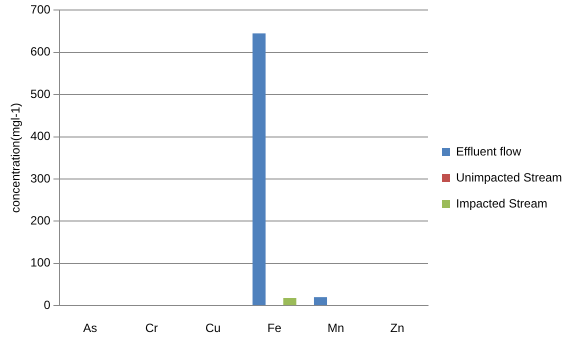 The image size is (579, 356). Describe the element at coordinates (40, 263) in the screenshot. I see `y-tick-label: 100` at that location.